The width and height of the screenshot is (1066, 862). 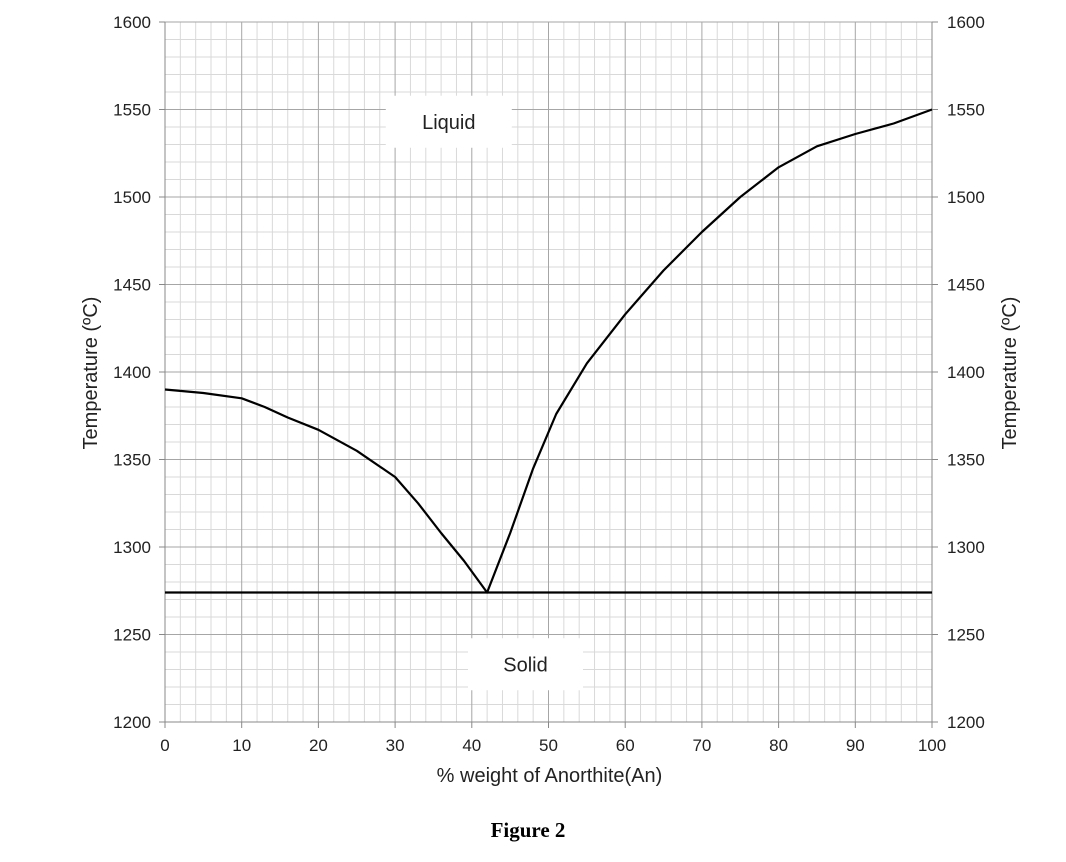 I want to click on x-tick-label: 40, so click(x=471, y=745).